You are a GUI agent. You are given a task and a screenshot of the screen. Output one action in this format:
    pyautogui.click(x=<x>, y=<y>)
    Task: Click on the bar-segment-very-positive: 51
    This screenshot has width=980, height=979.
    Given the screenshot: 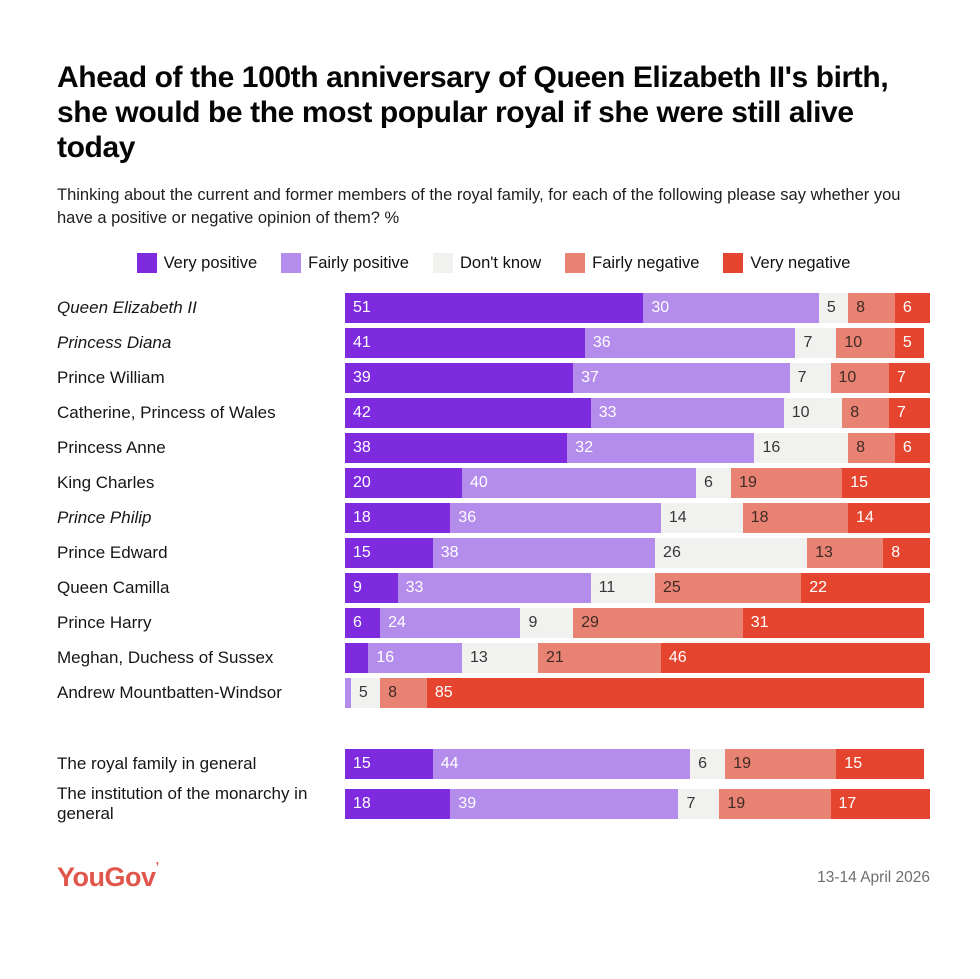 What is the action you would take?
    pyautogui.click(x=494, y=308)
    